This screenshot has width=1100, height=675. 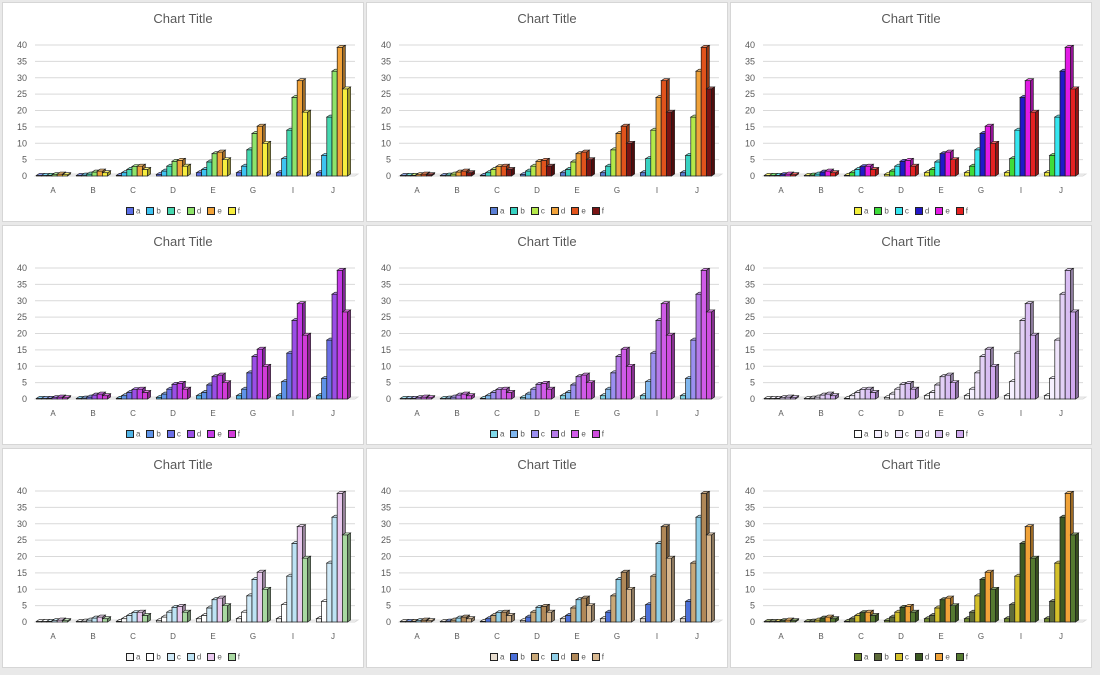 What do you see at coordinates (578, 210) in the screenshot?
I see `legend-item: e` at bounding box center [578, 210].